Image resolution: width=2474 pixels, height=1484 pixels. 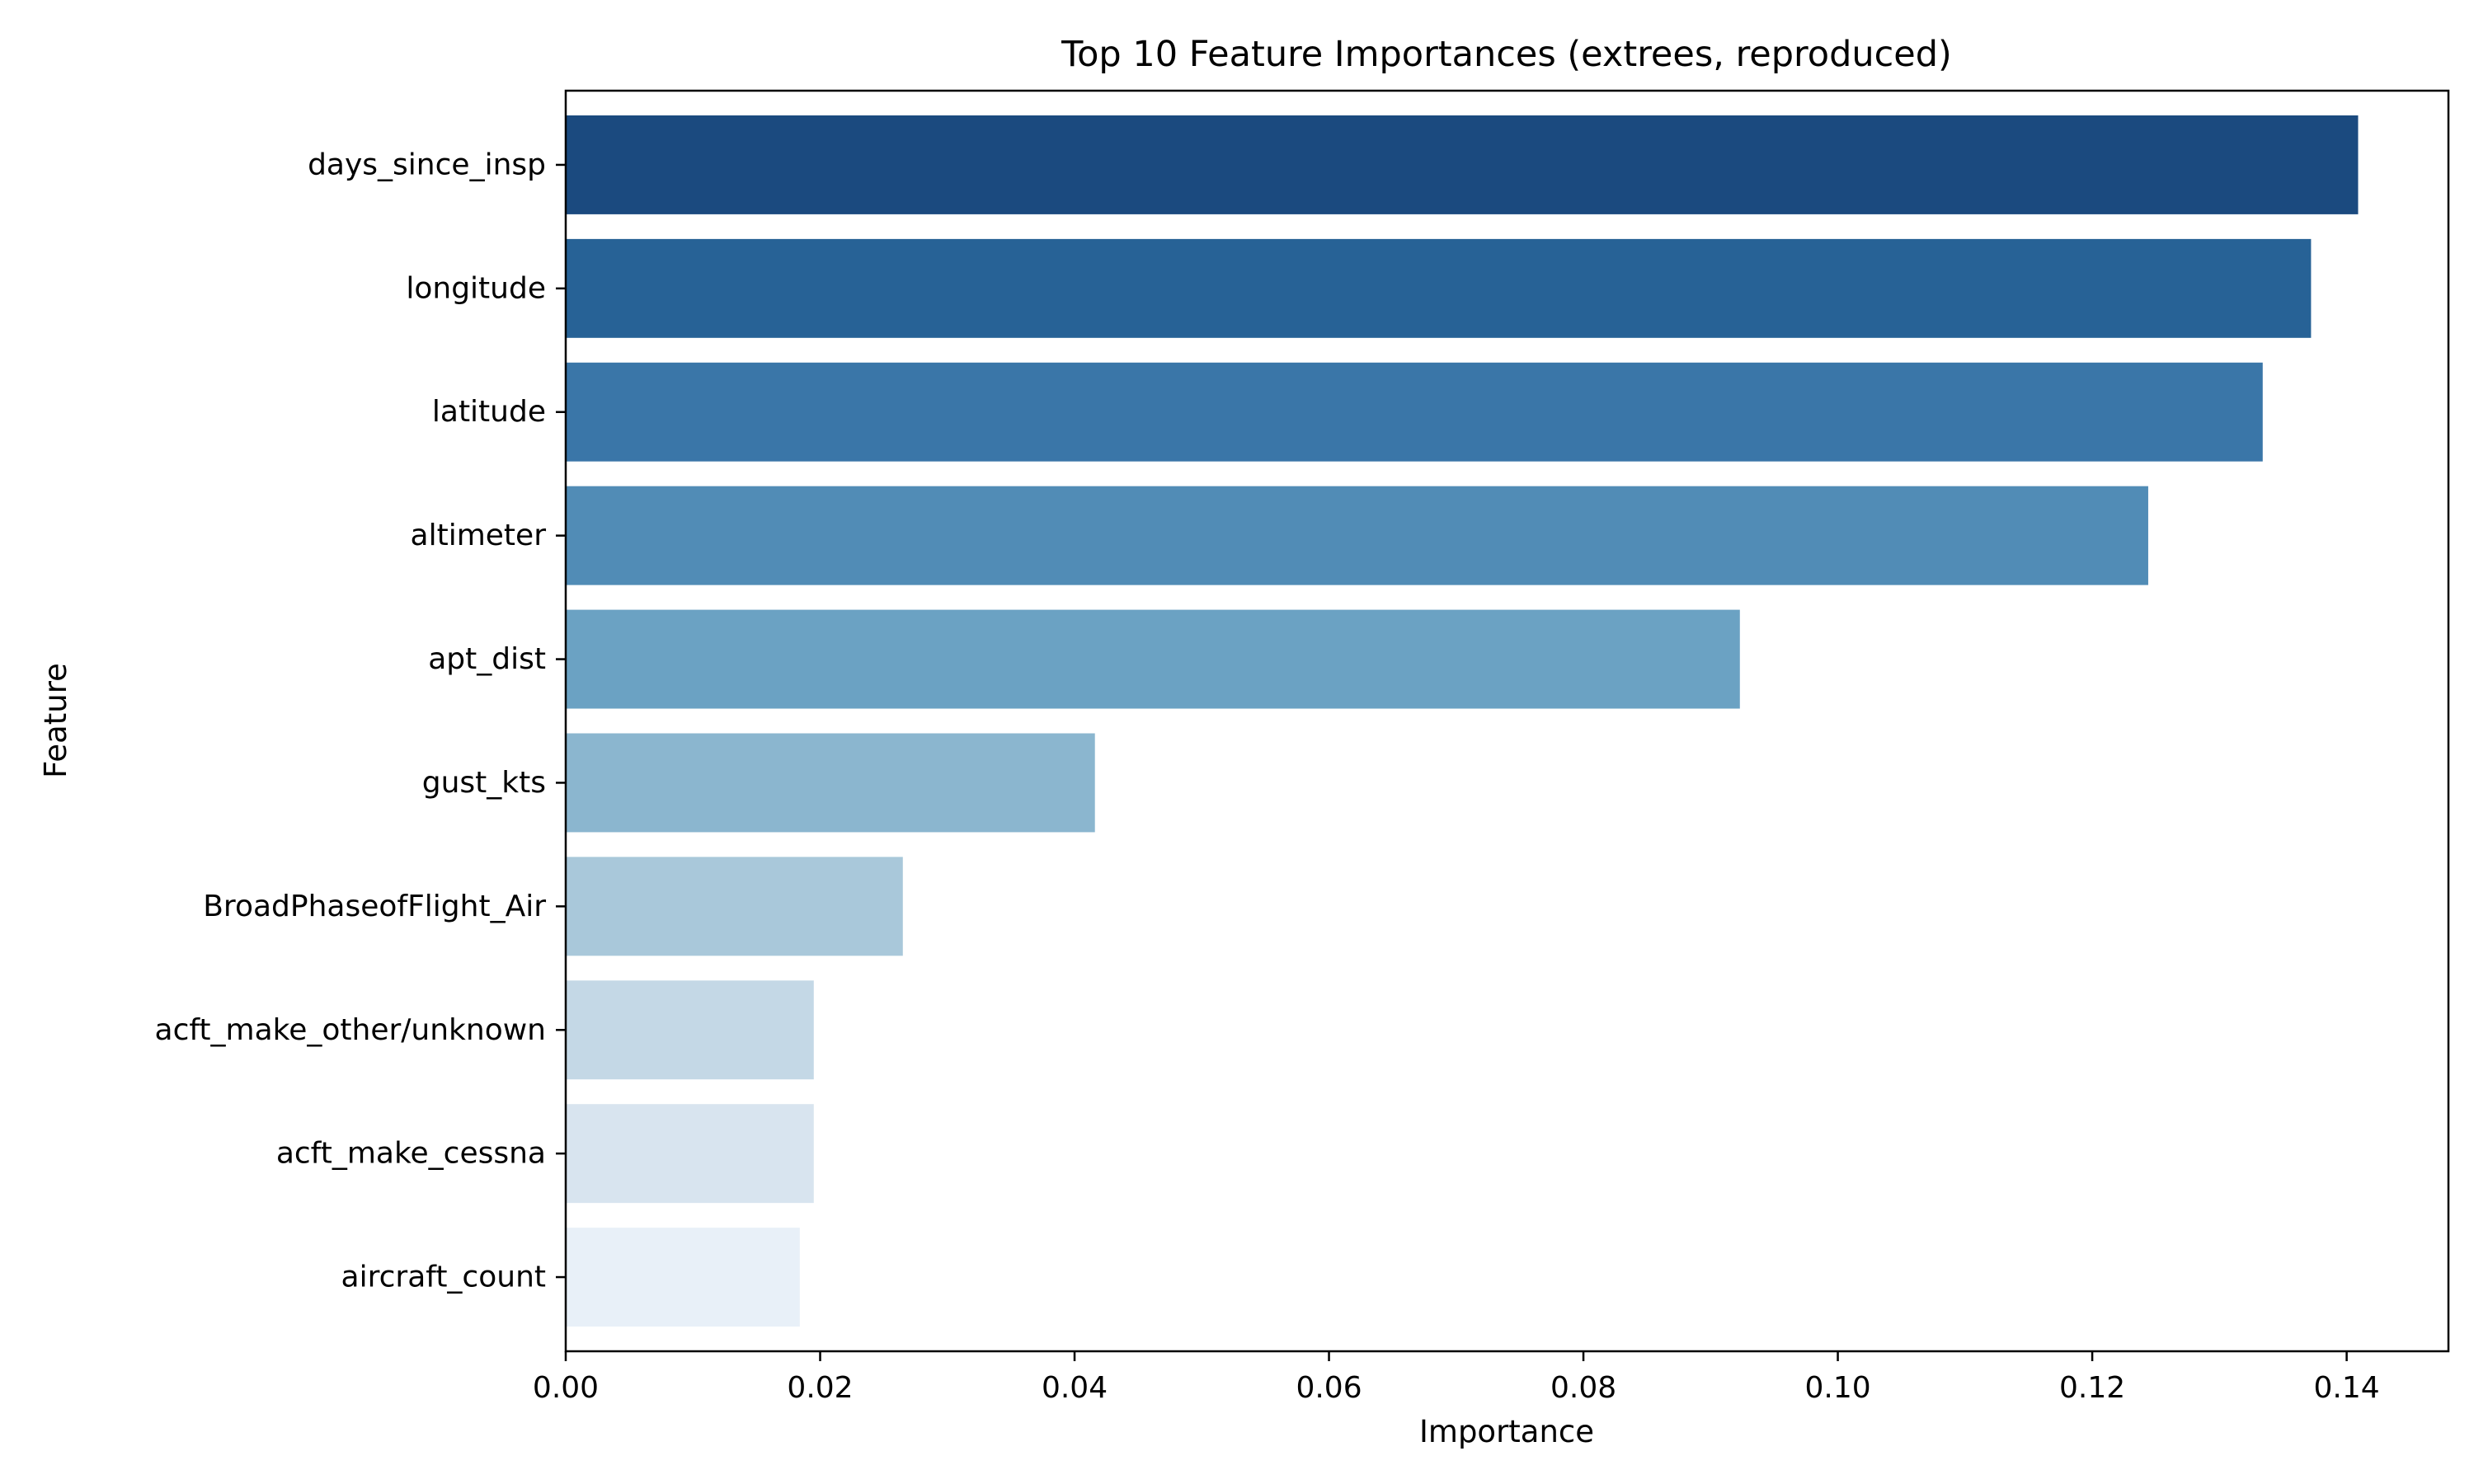 What do you see at coordinates (1583, 1388) in the screenshot?
I see `x-tick-label-4: 0.08` at bounding box center [1583, 1388].